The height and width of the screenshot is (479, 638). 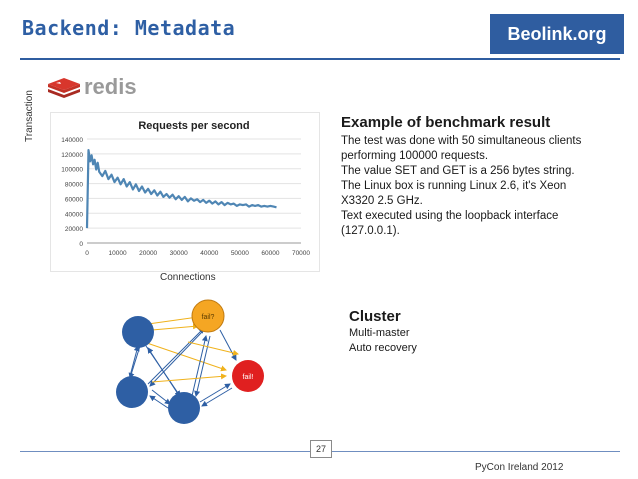 What do you see at coordinates (29, 116) in the screenshot?
I see `chart-y-axis-label: Transaction` at bounding box center [29, 116].